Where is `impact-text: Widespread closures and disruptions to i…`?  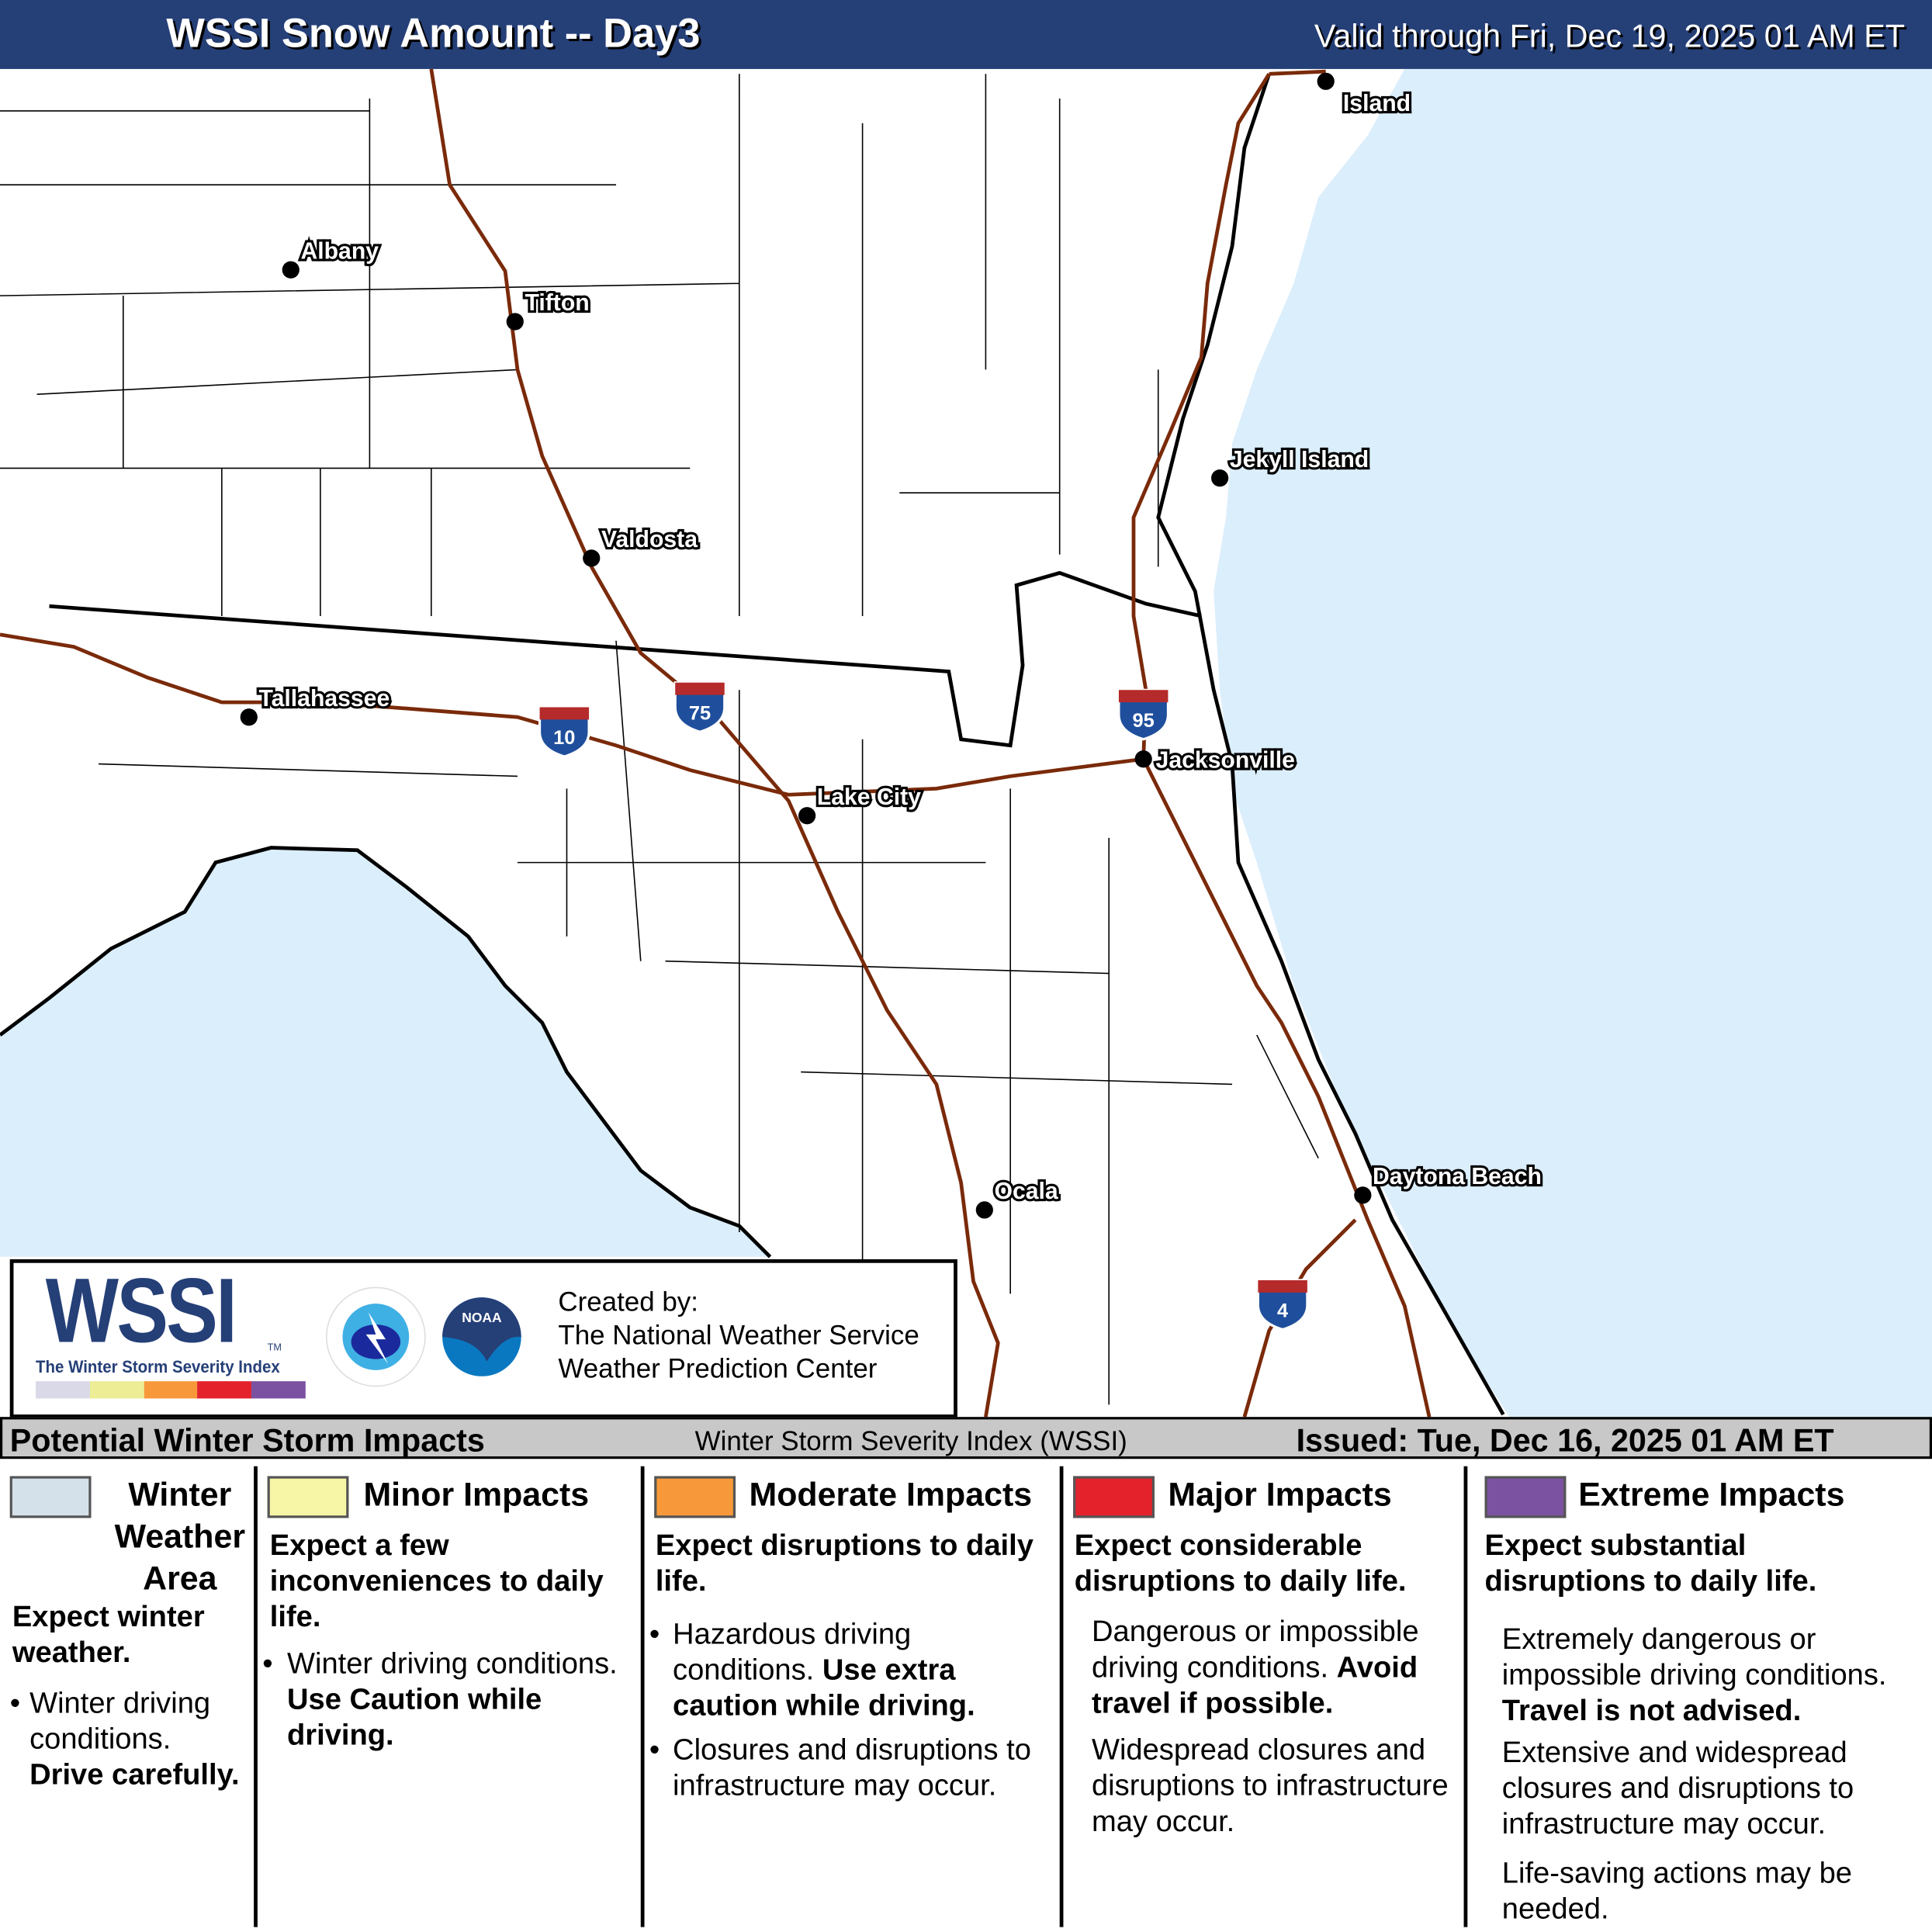
impact-text: Widespread closures and disruptions to i… is located at coordinates (1270, 1786).